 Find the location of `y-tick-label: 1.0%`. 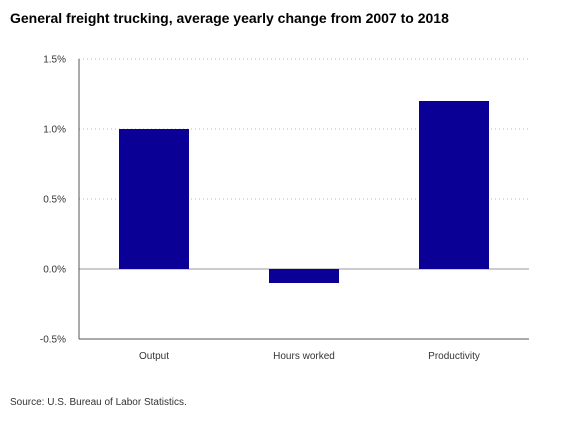

y-tick-label: 1.0% is located at coordinates (54, 130).